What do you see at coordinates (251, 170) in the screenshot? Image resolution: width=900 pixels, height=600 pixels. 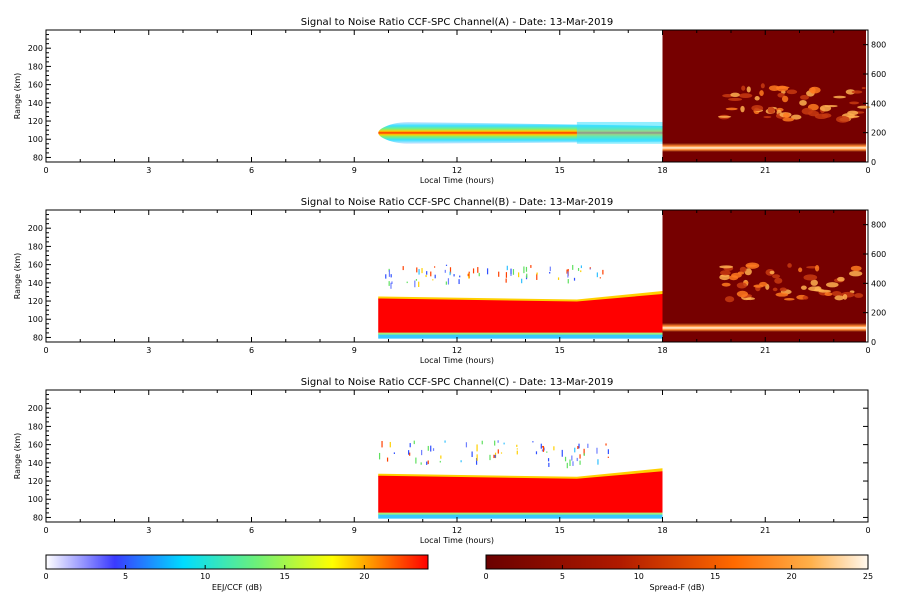 I see `x-tick-label: 6` at bounding box center [251, 170].